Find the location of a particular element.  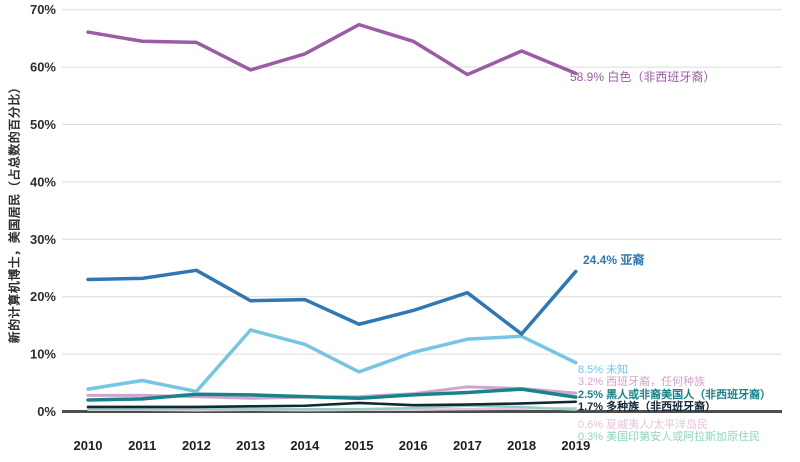

x-tick-label: 2018 is located at coordinates (521, 445).